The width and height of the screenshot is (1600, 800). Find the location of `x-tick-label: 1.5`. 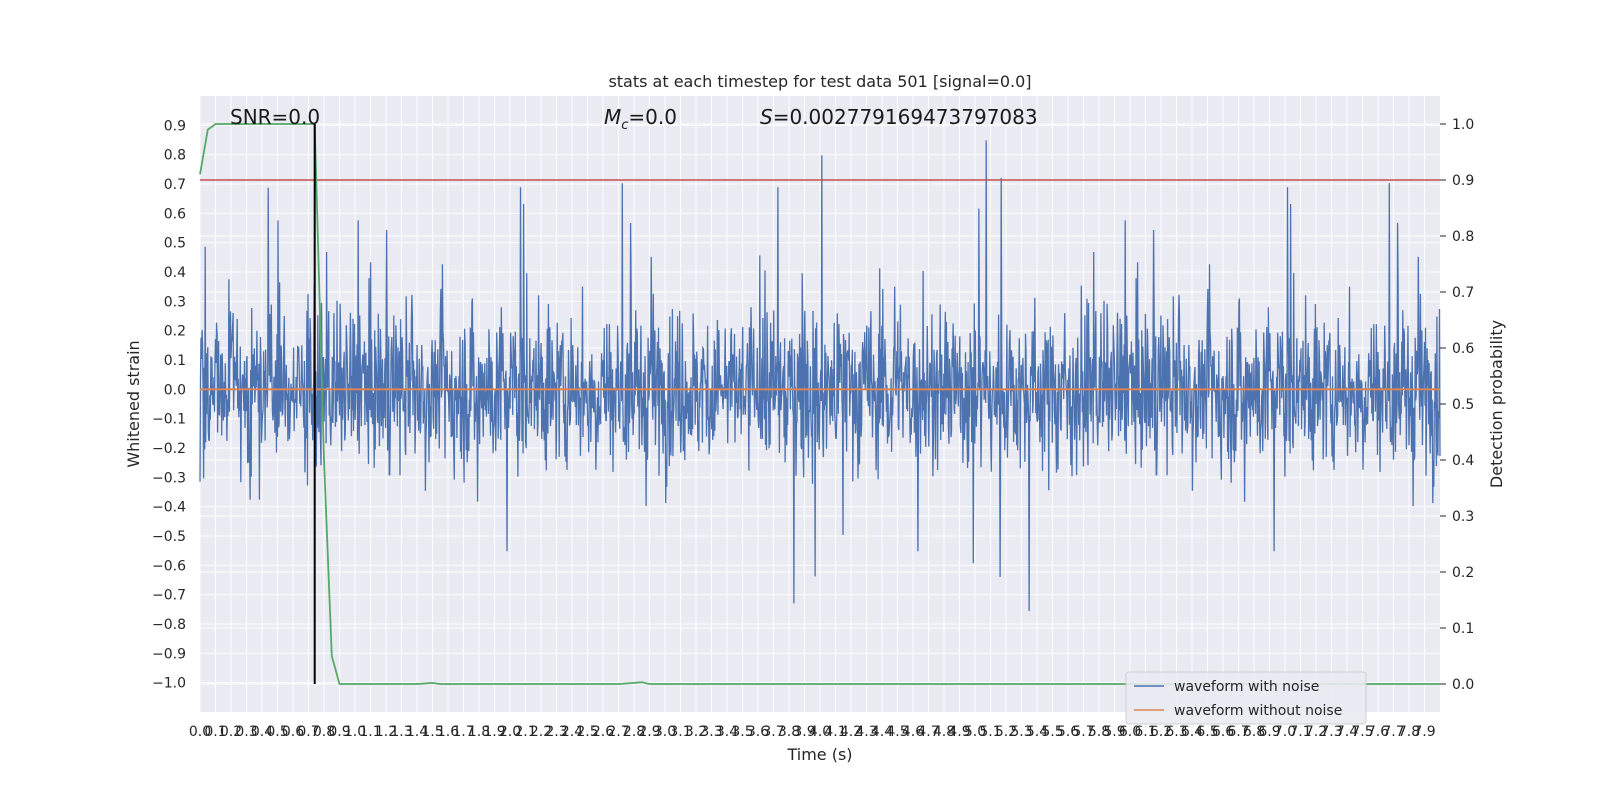

x-tick-label: 1.5 is located at coordinates (432, 732).